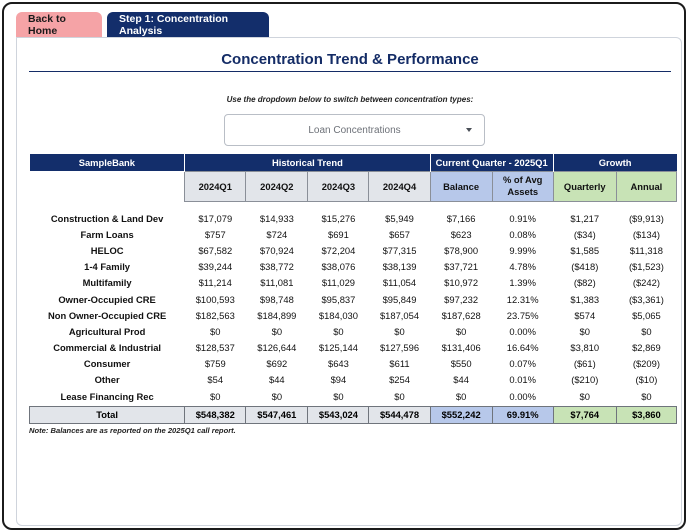 This screenshot has width=688, height=532. I want to click on table-cell: $54, so click(215, 380).